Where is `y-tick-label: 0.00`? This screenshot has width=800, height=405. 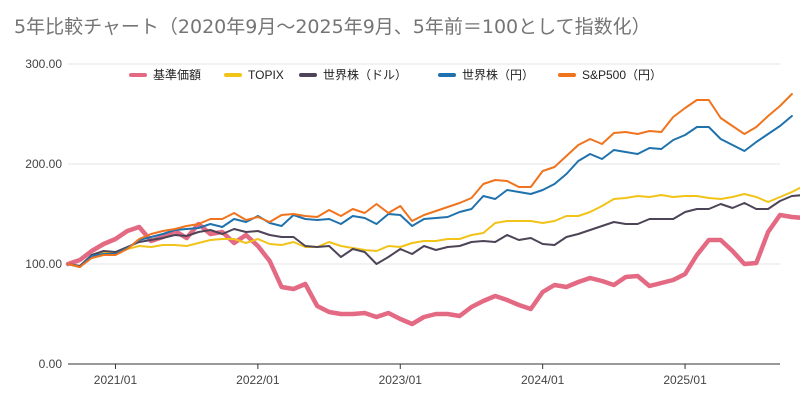
y-tick-label: 0.00 is located at coordinates (51, 364).